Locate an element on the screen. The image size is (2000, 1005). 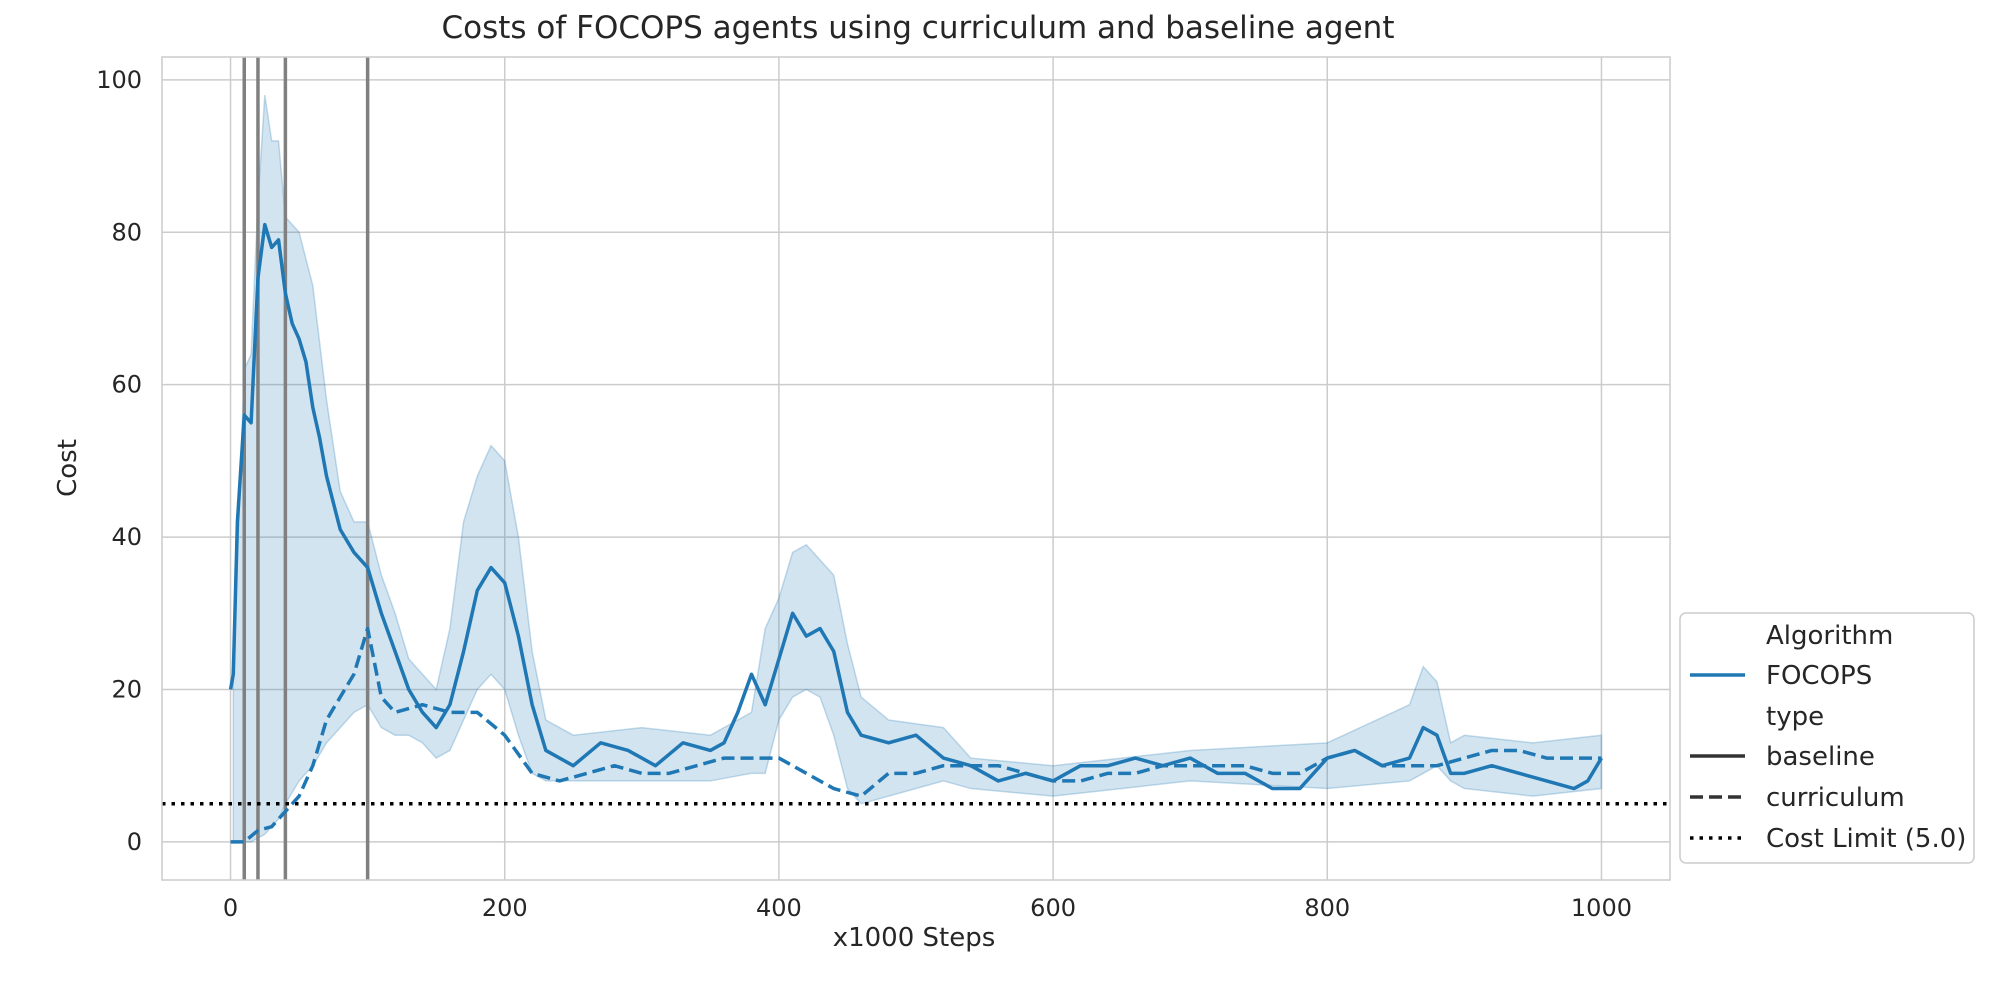
y-axis-label: Cost is located at coordinates (68, 468).